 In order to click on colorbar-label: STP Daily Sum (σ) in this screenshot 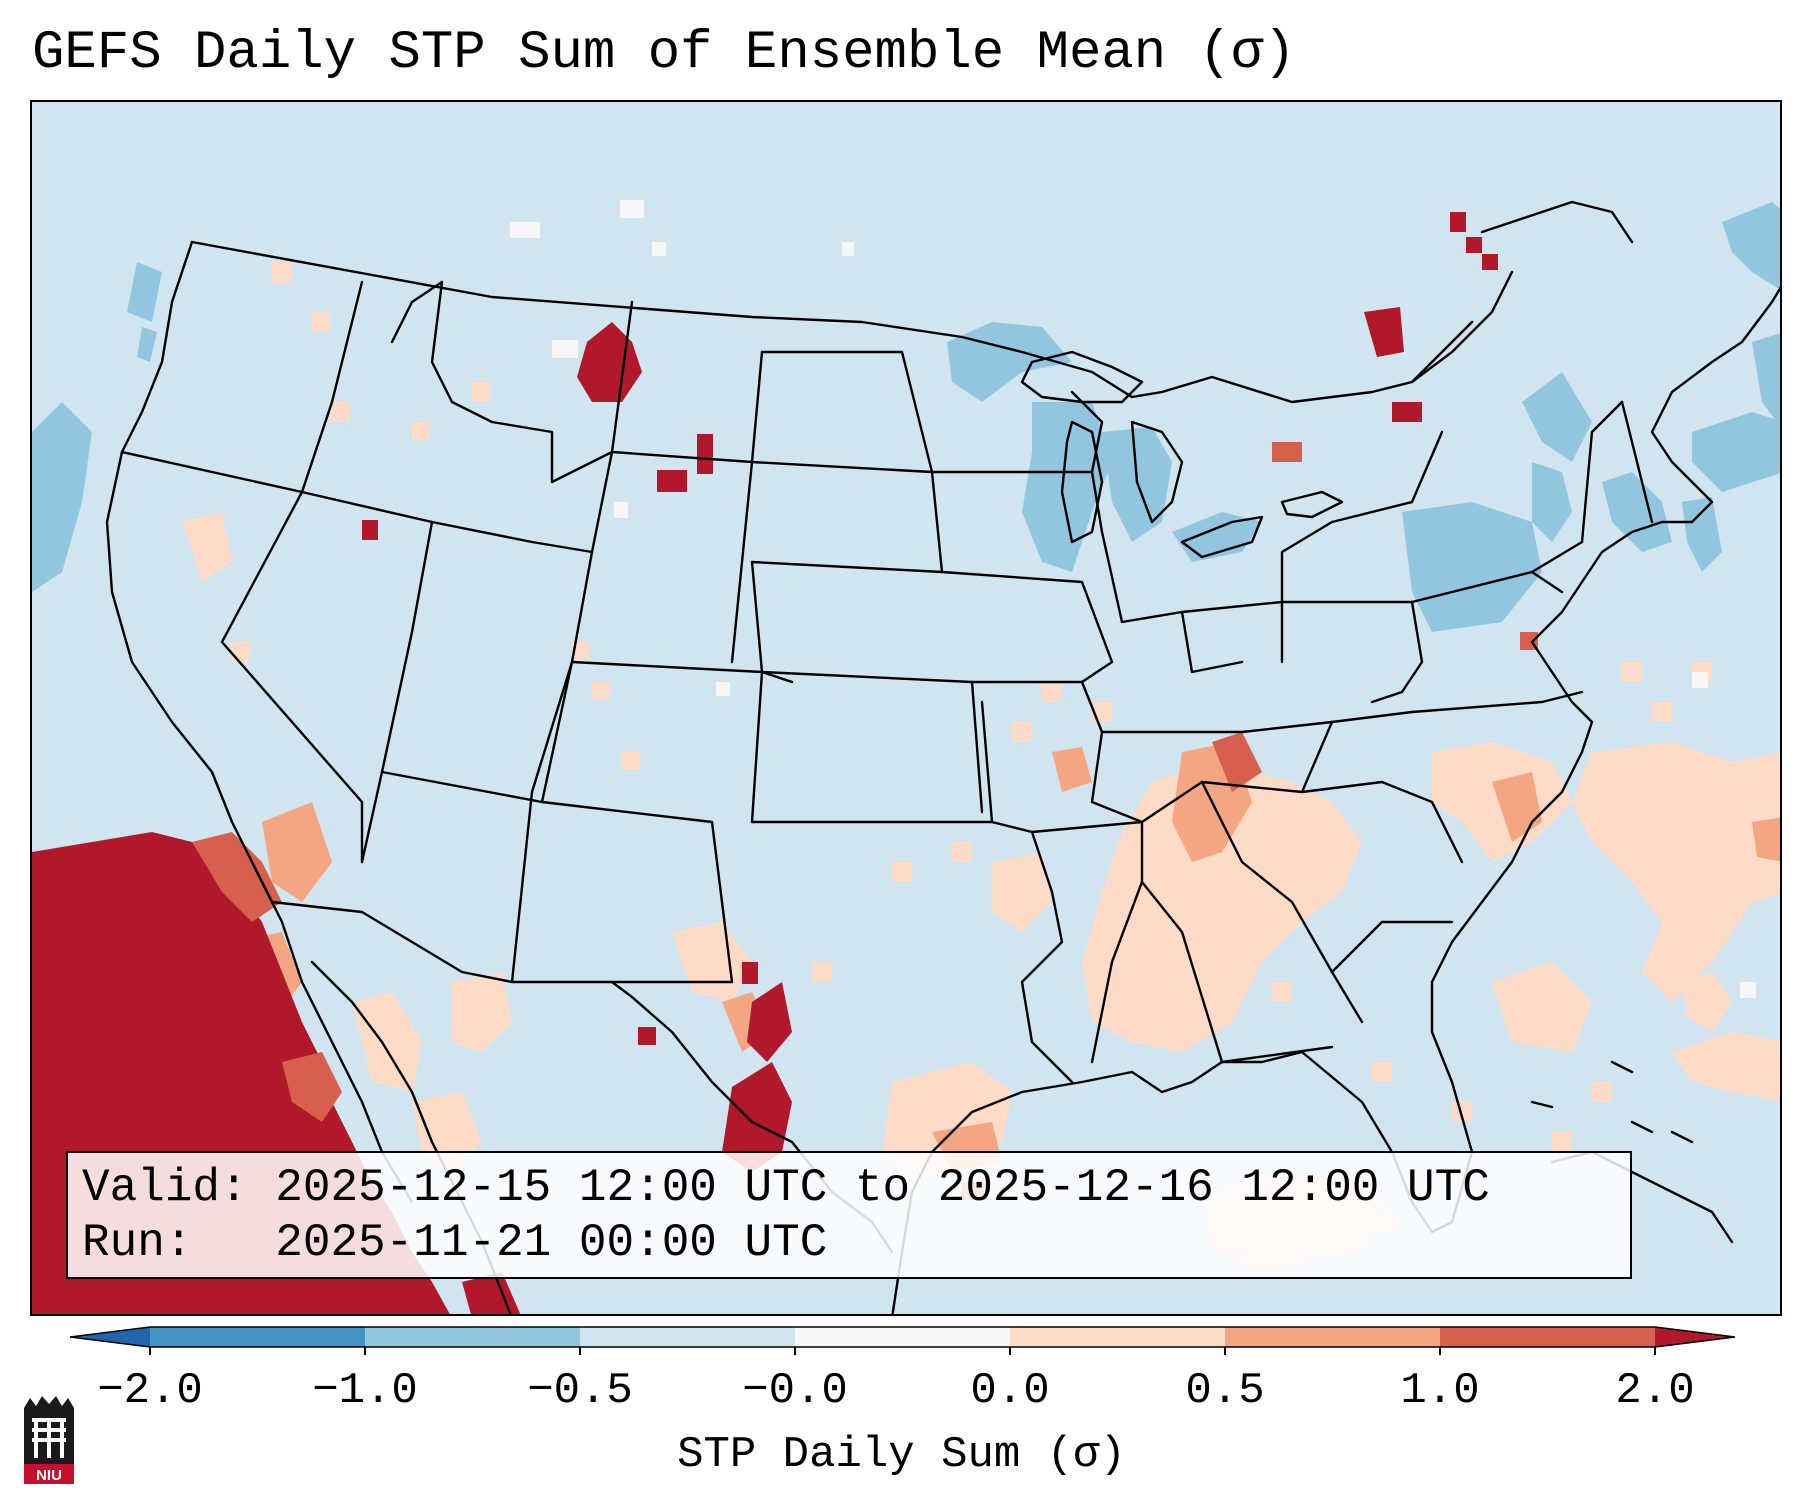, I will do `click(901, 1455)`.